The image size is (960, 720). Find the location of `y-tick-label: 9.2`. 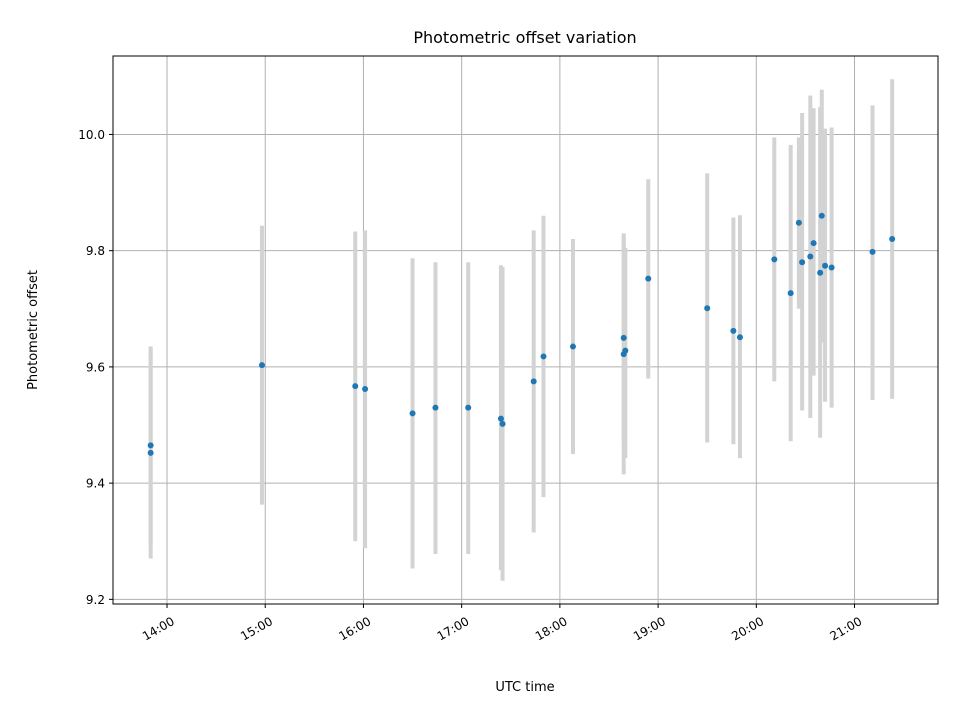

y-tick-label: 9.2 is located at coordinates (95, 600).